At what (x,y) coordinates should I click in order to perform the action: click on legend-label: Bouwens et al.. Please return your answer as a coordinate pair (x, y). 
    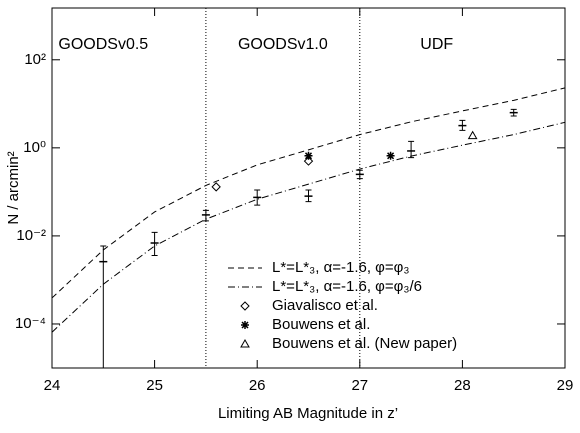
    Looking at the image, I should click on (321, 324).